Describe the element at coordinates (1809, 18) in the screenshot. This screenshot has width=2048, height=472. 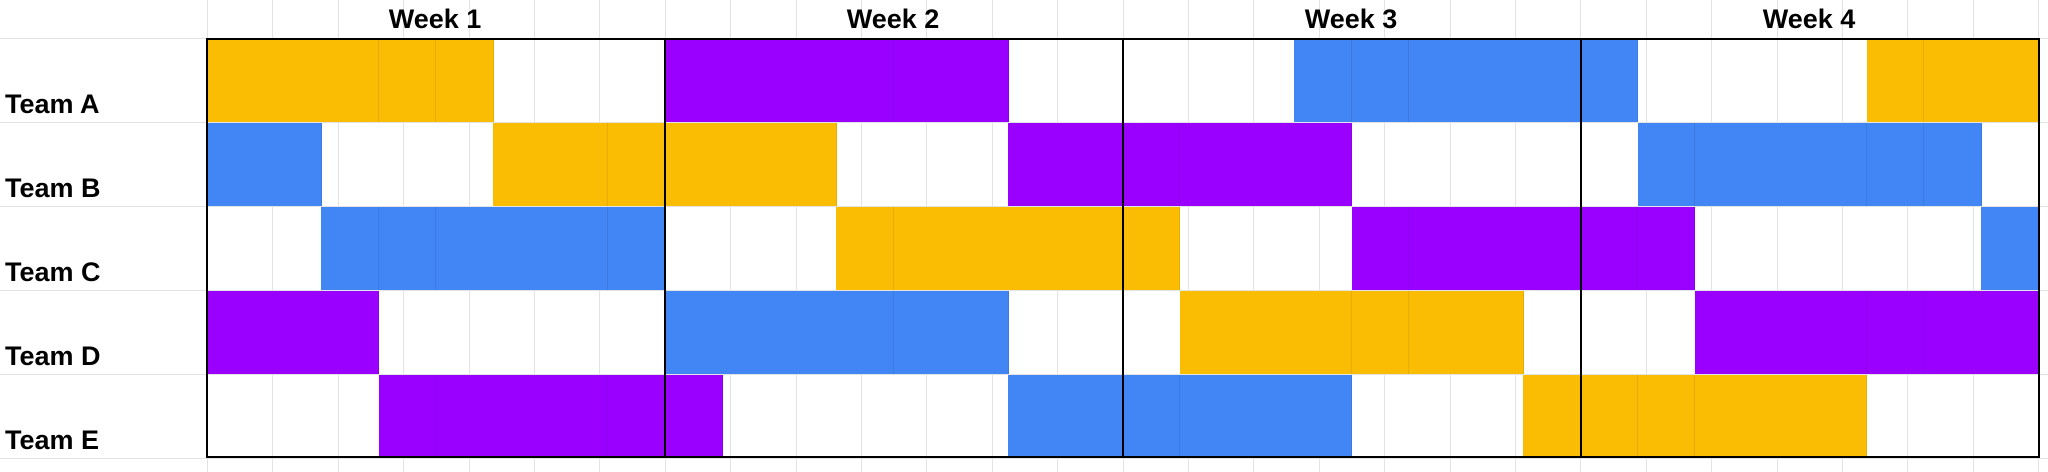
I see `week-header-4: Week 4` at that location.